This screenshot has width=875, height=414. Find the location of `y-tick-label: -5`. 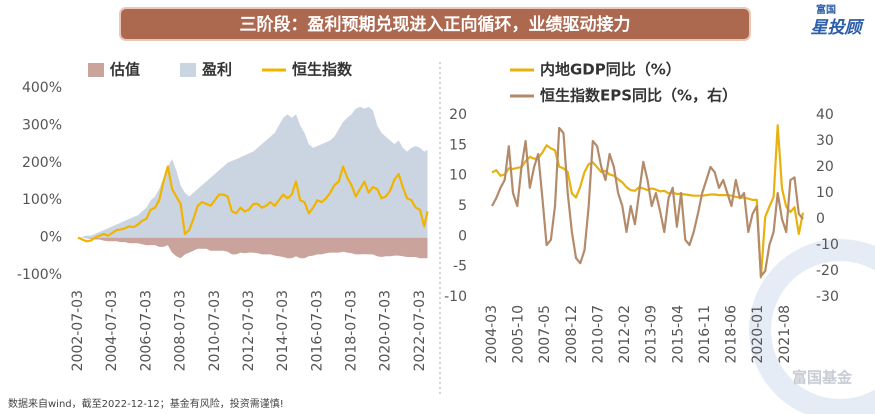

y-tick-label: -5 is located at coordinates (460, 267).